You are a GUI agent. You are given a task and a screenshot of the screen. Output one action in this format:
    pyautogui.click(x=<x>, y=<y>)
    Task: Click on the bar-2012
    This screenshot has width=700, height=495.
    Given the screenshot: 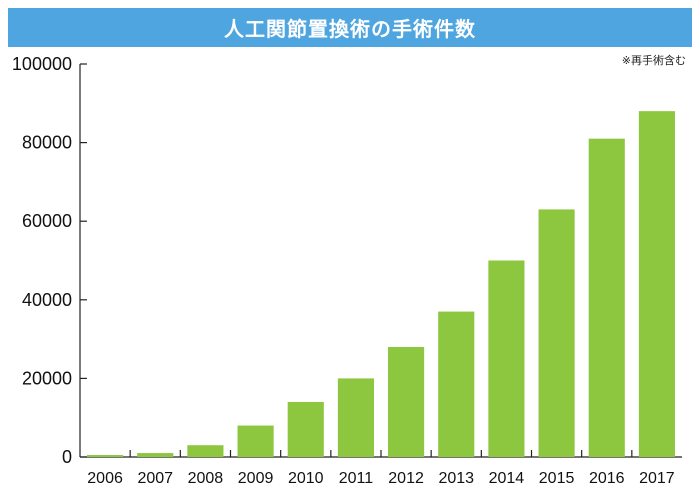 What is the action you would take?
    pyautogui.click(x=406, y=401)
    